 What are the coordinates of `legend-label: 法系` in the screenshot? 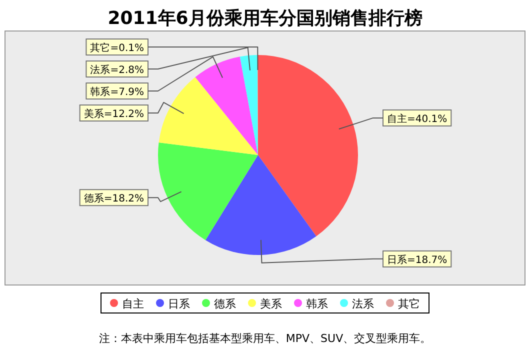 It's located at (363, 304).